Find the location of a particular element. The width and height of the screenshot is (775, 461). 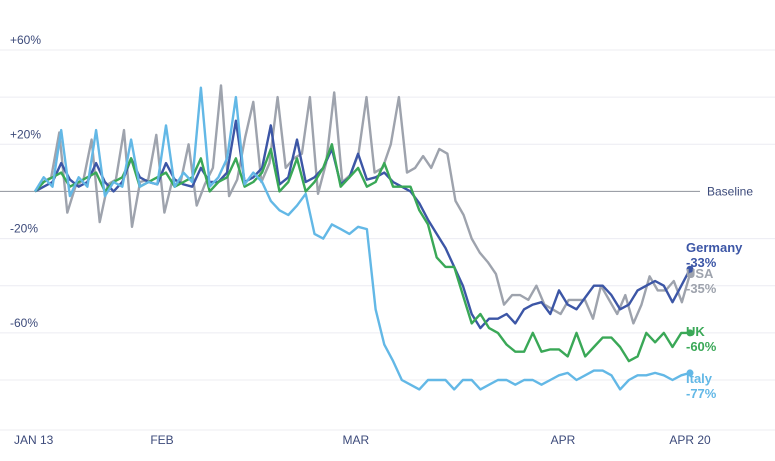

y-tick-label: +20% is located at coordinates (25, 134).